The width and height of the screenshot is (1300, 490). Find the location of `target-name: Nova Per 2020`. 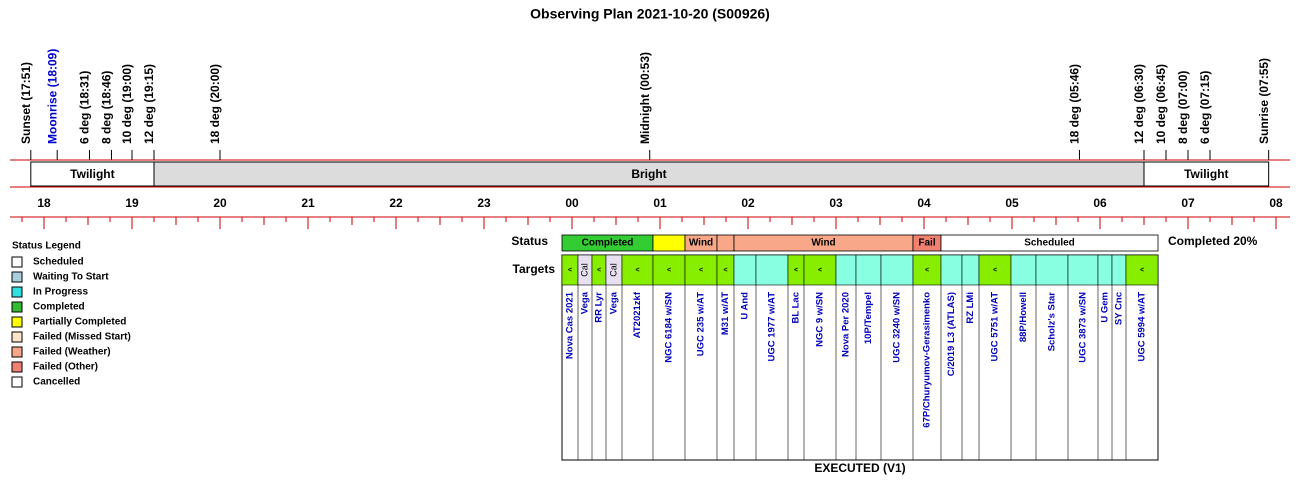

target-name: Nova Per 2020 is located at coordinates (846, 324).